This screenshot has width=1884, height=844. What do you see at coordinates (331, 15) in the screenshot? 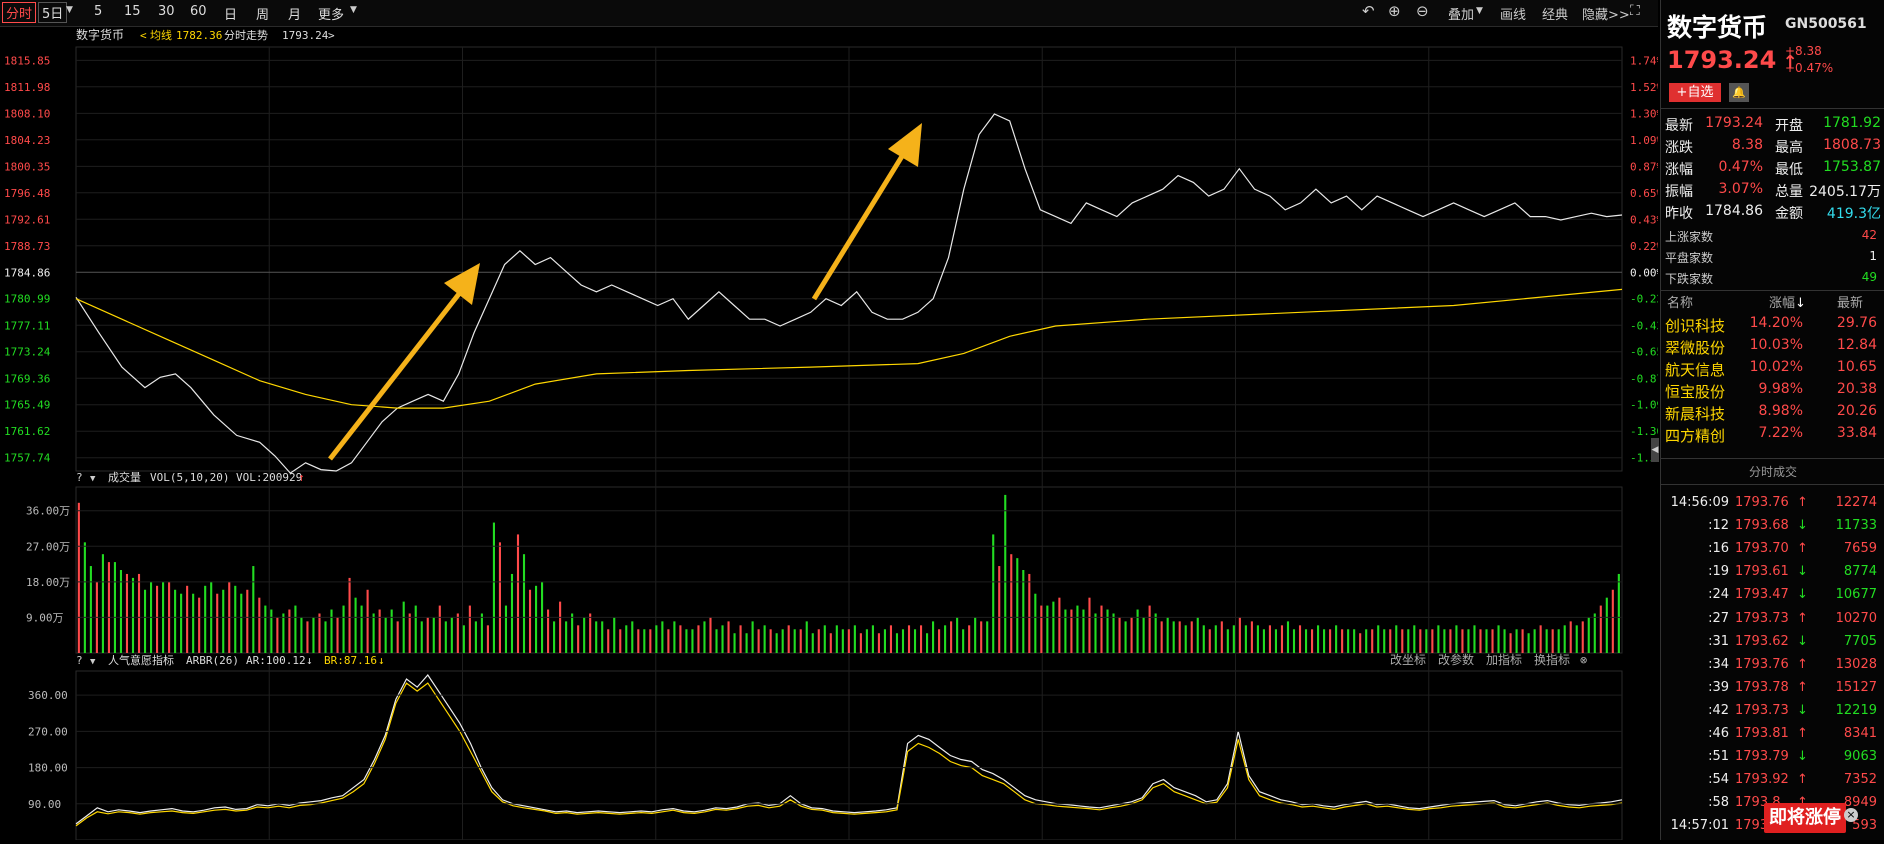
I see `period-more: 更多` at bounding box center [331, 15].